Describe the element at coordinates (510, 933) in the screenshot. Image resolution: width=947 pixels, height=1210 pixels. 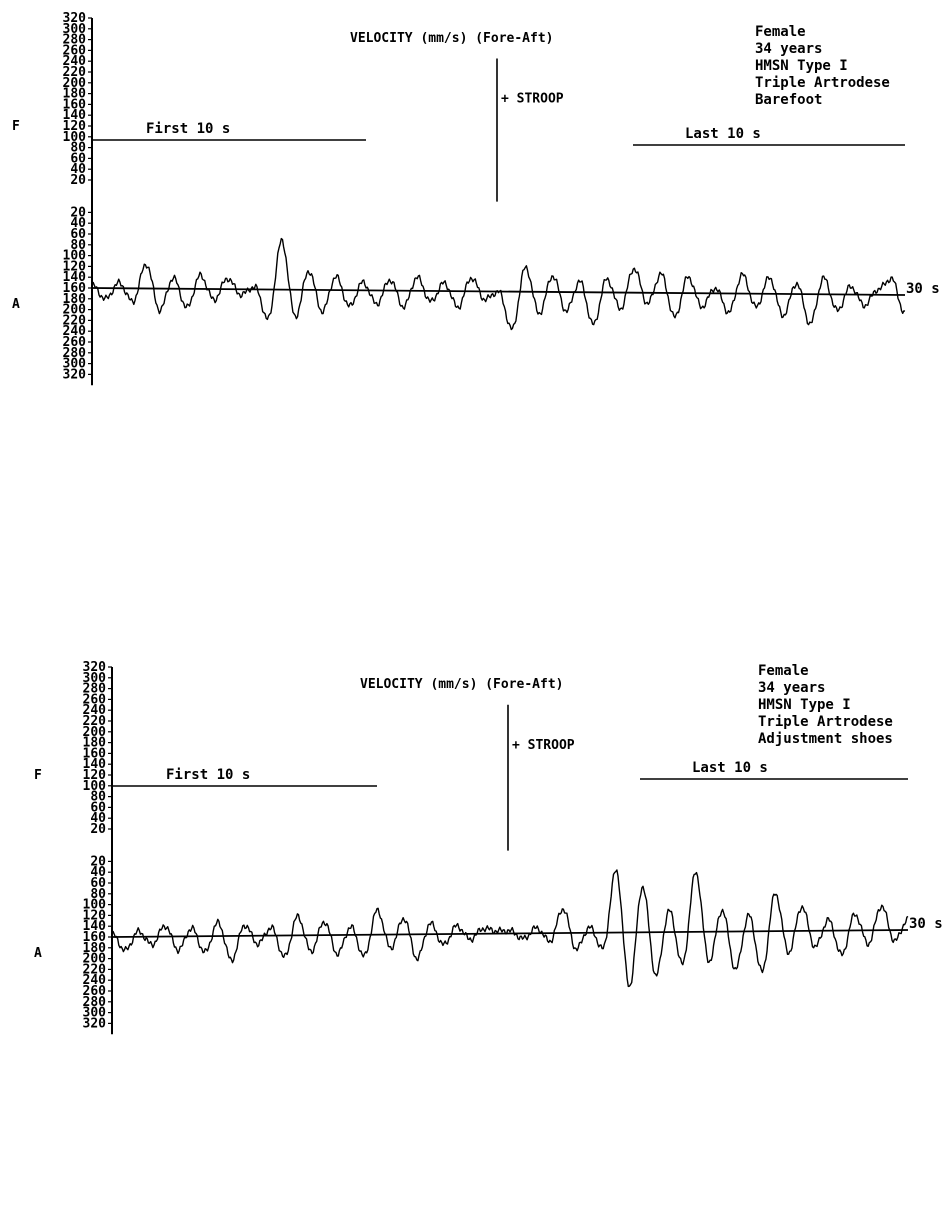
I see `baseline` at that location.